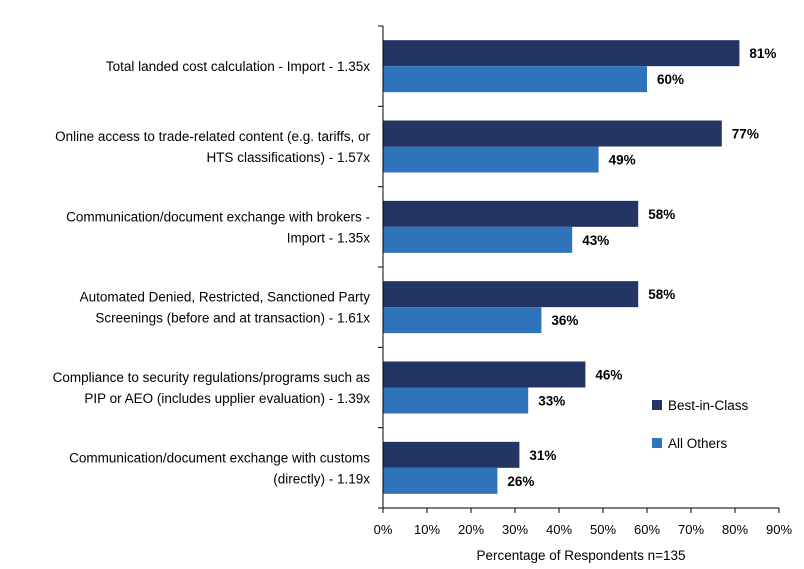 The width and height of the screenshot is (804, 569). I want to click on data-label-best-in-class-3: 58%, so click(661, 294).